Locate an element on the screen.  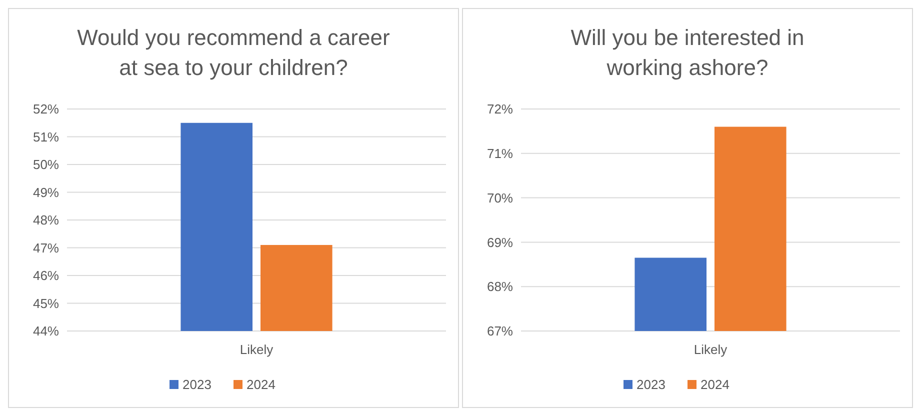
y-tick-label: 51% is located at coordinates (46, 136).